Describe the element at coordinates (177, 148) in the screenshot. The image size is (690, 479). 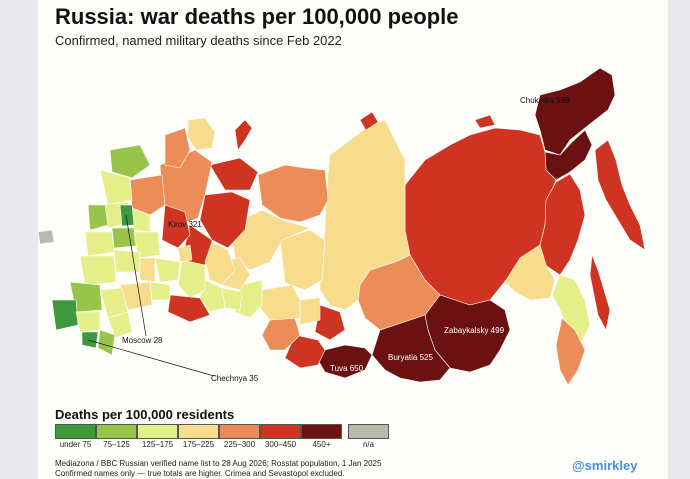
I see `region-karelia` at that location.